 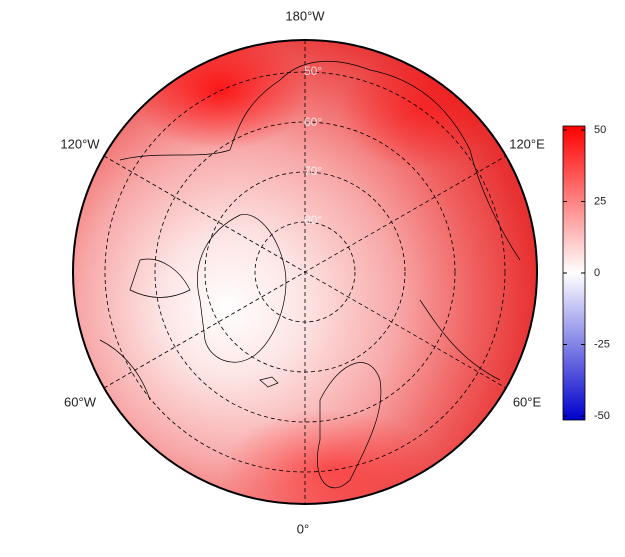 I want to click on longitude-label: 120°W, so click(x=80, y=143).